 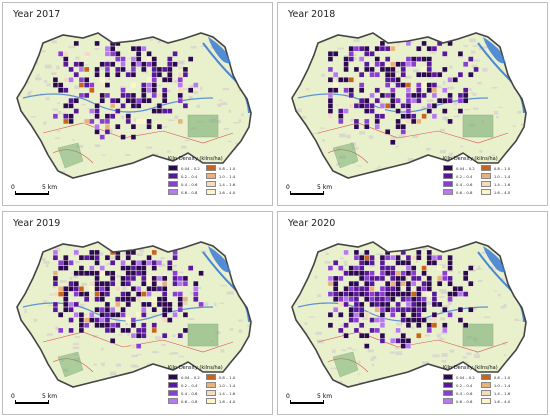 I want to click on scale-bar-zero: 0, so click(x=288, y=396).